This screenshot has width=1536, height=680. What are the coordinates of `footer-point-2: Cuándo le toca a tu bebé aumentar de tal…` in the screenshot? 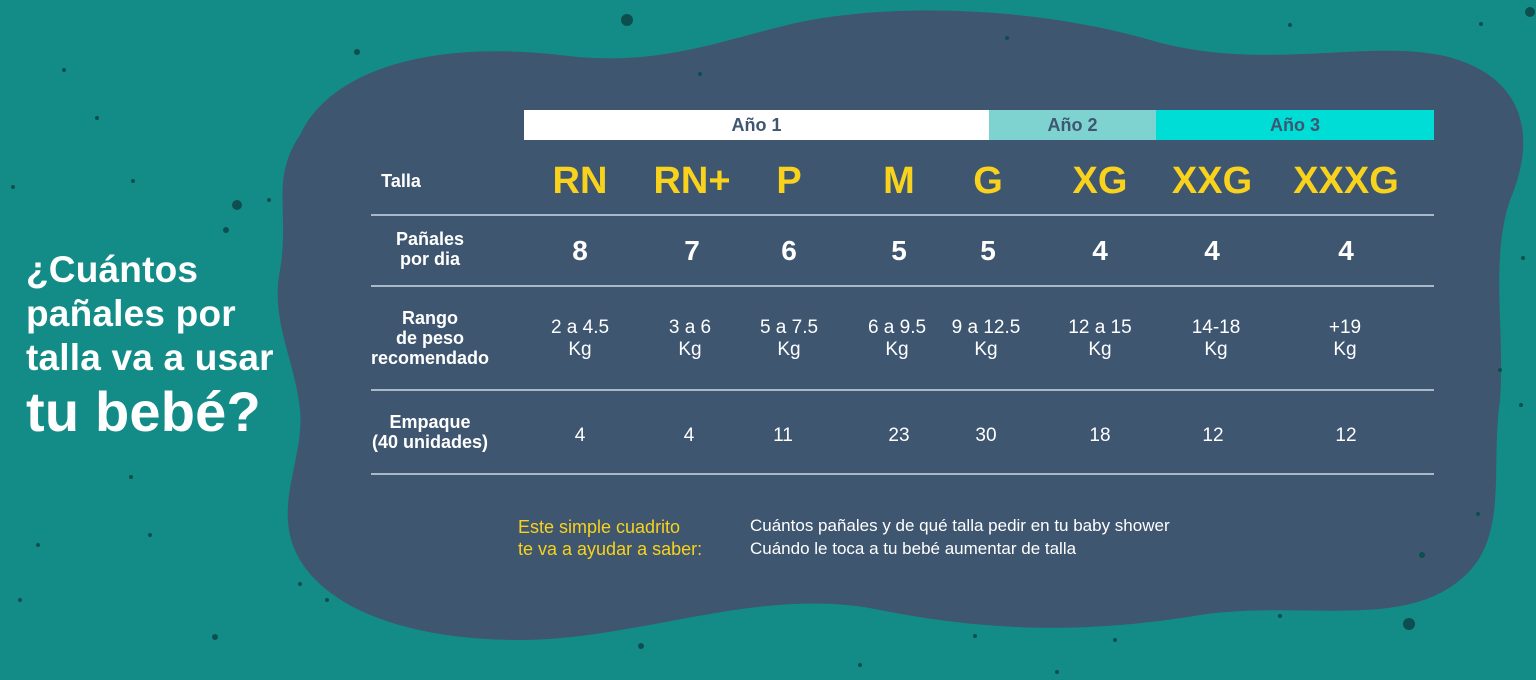 It's located at (913, 548).